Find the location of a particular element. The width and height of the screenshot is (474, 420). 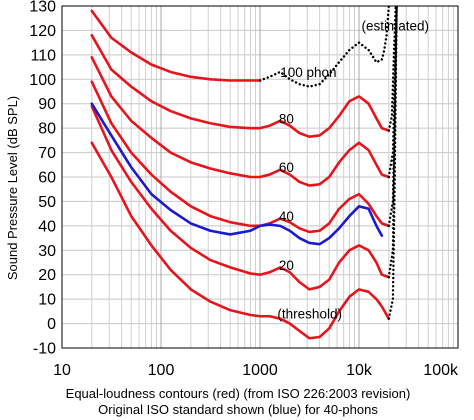

y-tick-label: 110 is located at coordinates (43, 55).